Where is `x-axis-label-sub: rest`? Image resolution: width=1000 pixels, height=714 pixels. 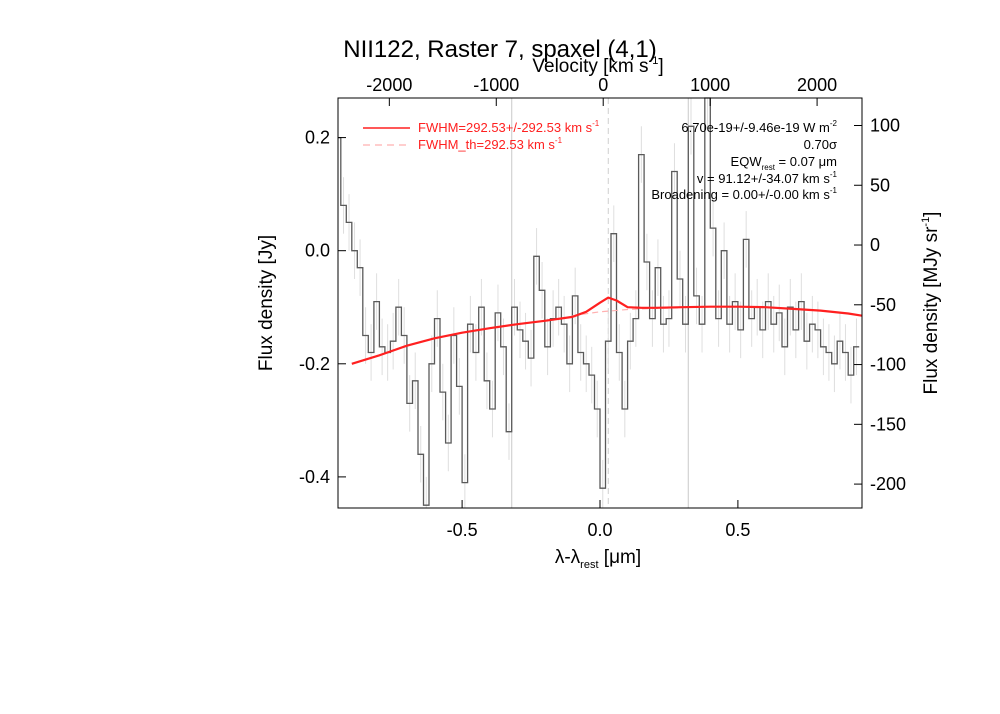 x-axis-label-sub: rest is located at coordinates (589, 565).